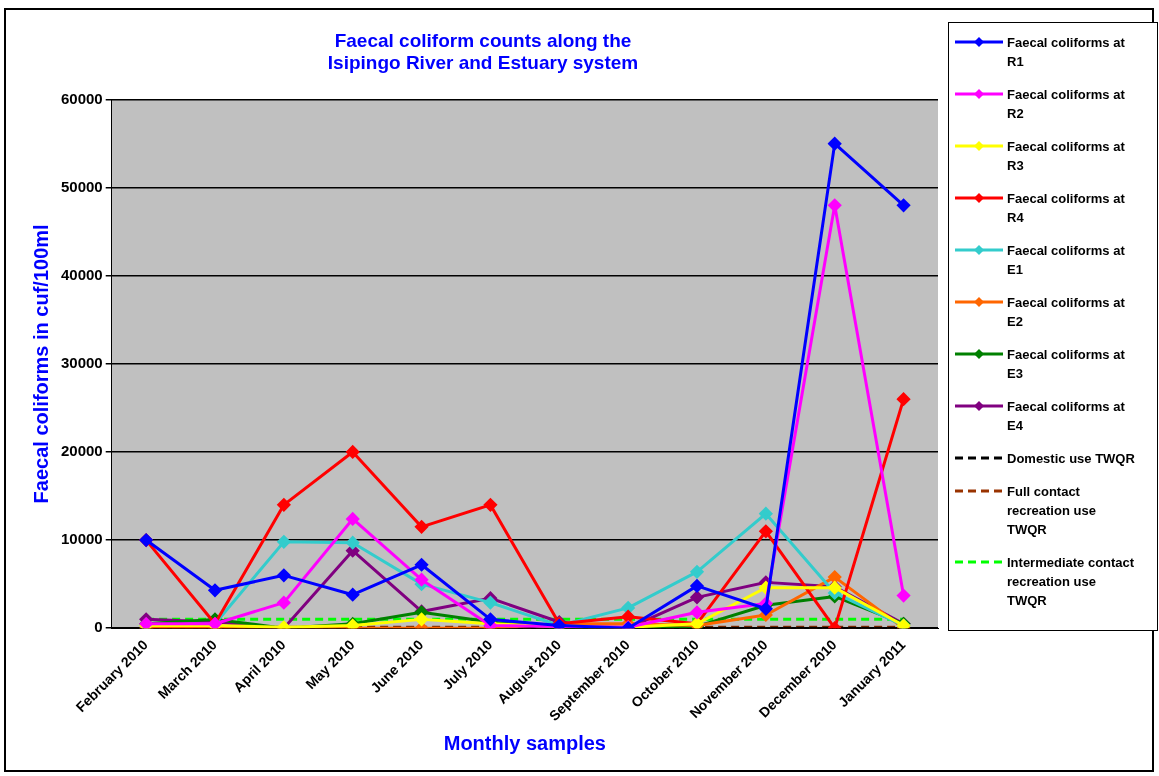 The image size is (1159, 776). What do you see at coordinates (524, 742) in the screenshot?
I see `x-axis-title: Monthly samples` at bounding box center [524, 742].